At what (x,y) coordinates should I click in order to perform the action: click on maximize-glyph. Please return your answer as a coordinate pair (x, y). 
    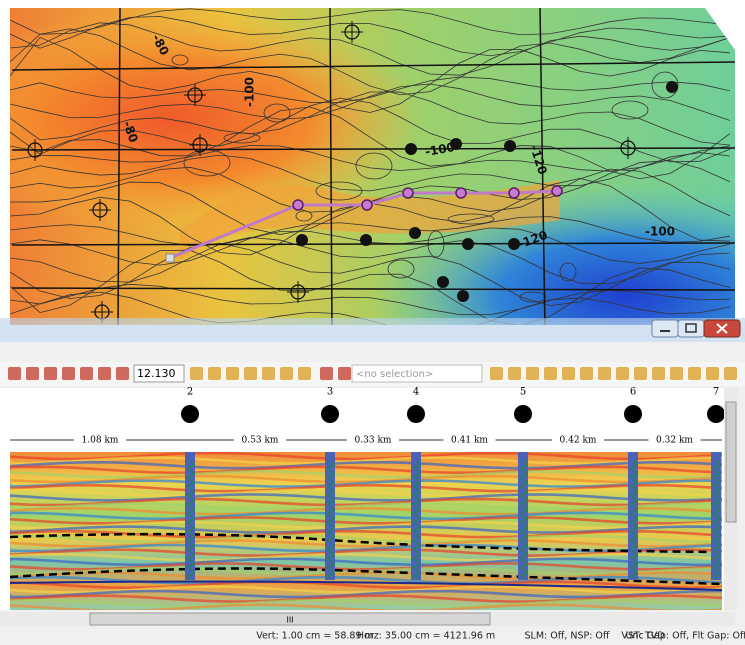
    Looking at the image, I should click on (691, 328).